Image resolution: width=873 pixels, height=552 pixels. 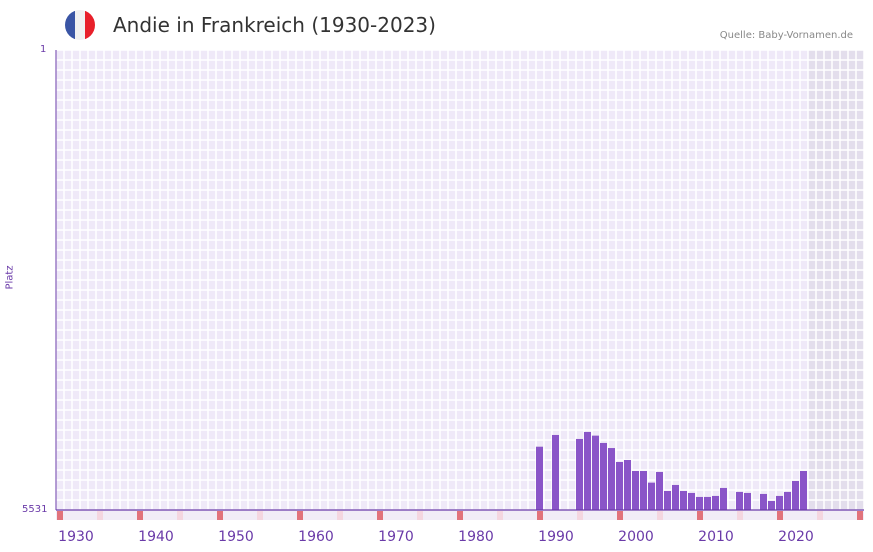 I want to click on bar-2017, so click(x=771, y=505).